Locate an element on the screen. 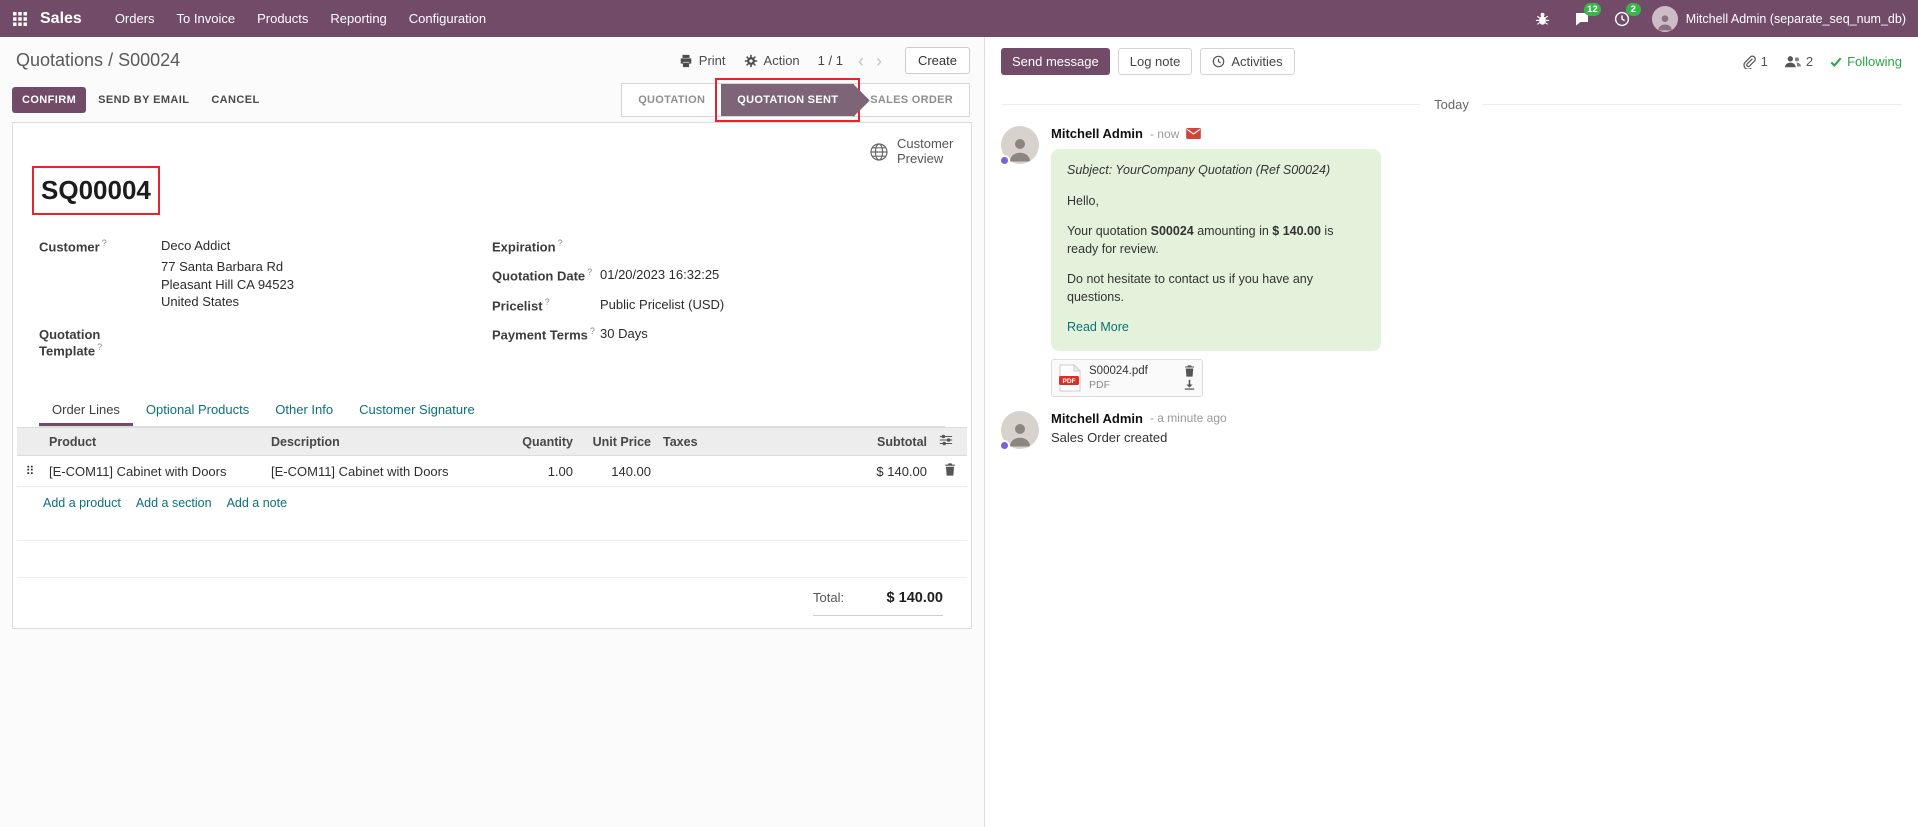  delete-attachment-button is located at coordinates (1189, 370).